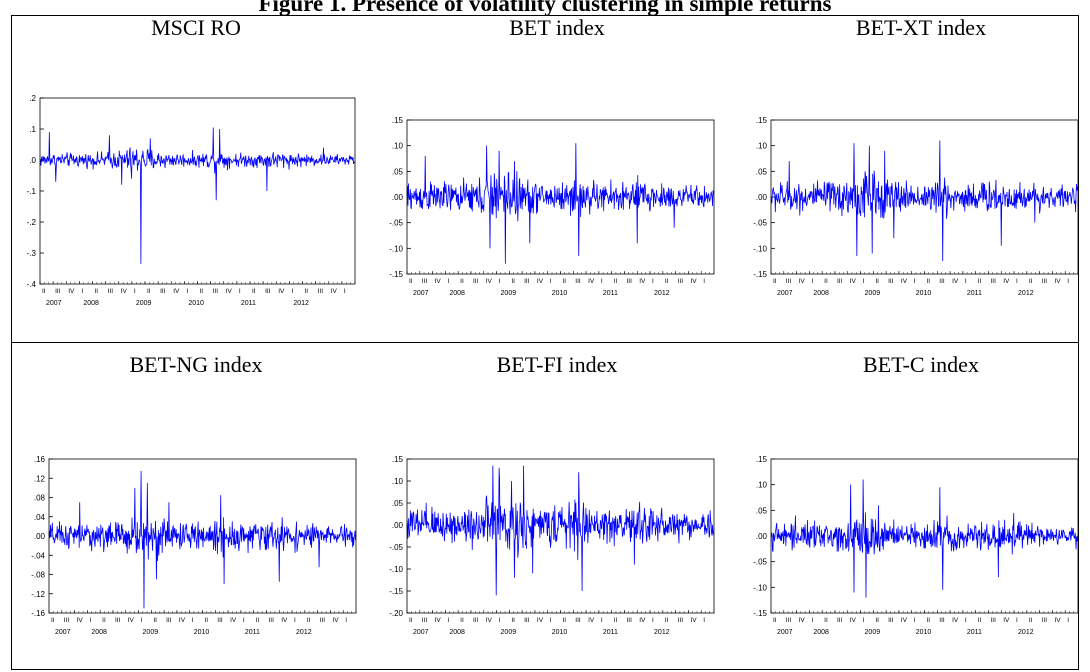  Describe the element at coordinates (196, 364) in the screenshot. I see `panel-title-bet-ng: BET-NG index` at that location.